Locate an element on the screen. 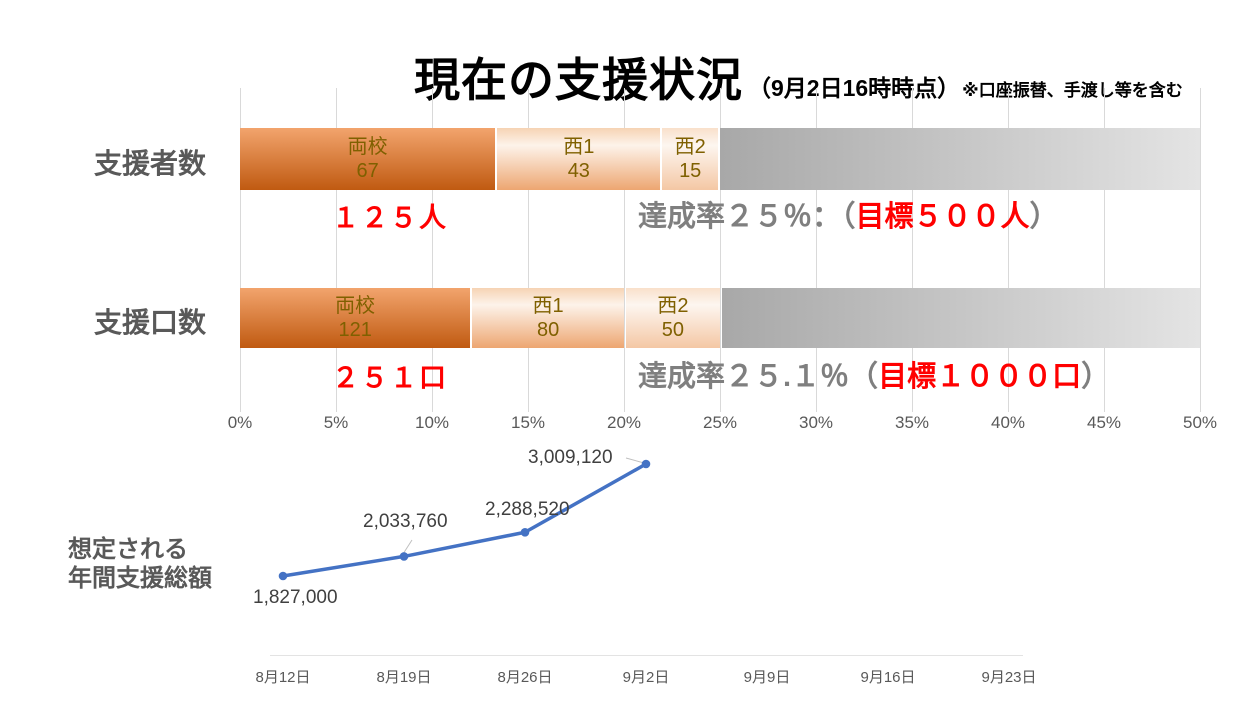  units-total: ２５１口 is located at coordinates (390, 378).